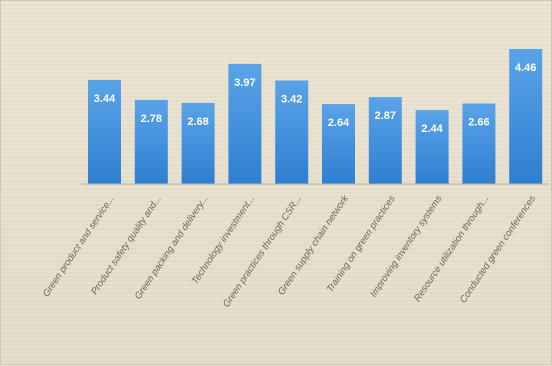  Describe the element at coordinates (525, 68) in the screenshot. I see `data-label-10: 4.46` at that location.